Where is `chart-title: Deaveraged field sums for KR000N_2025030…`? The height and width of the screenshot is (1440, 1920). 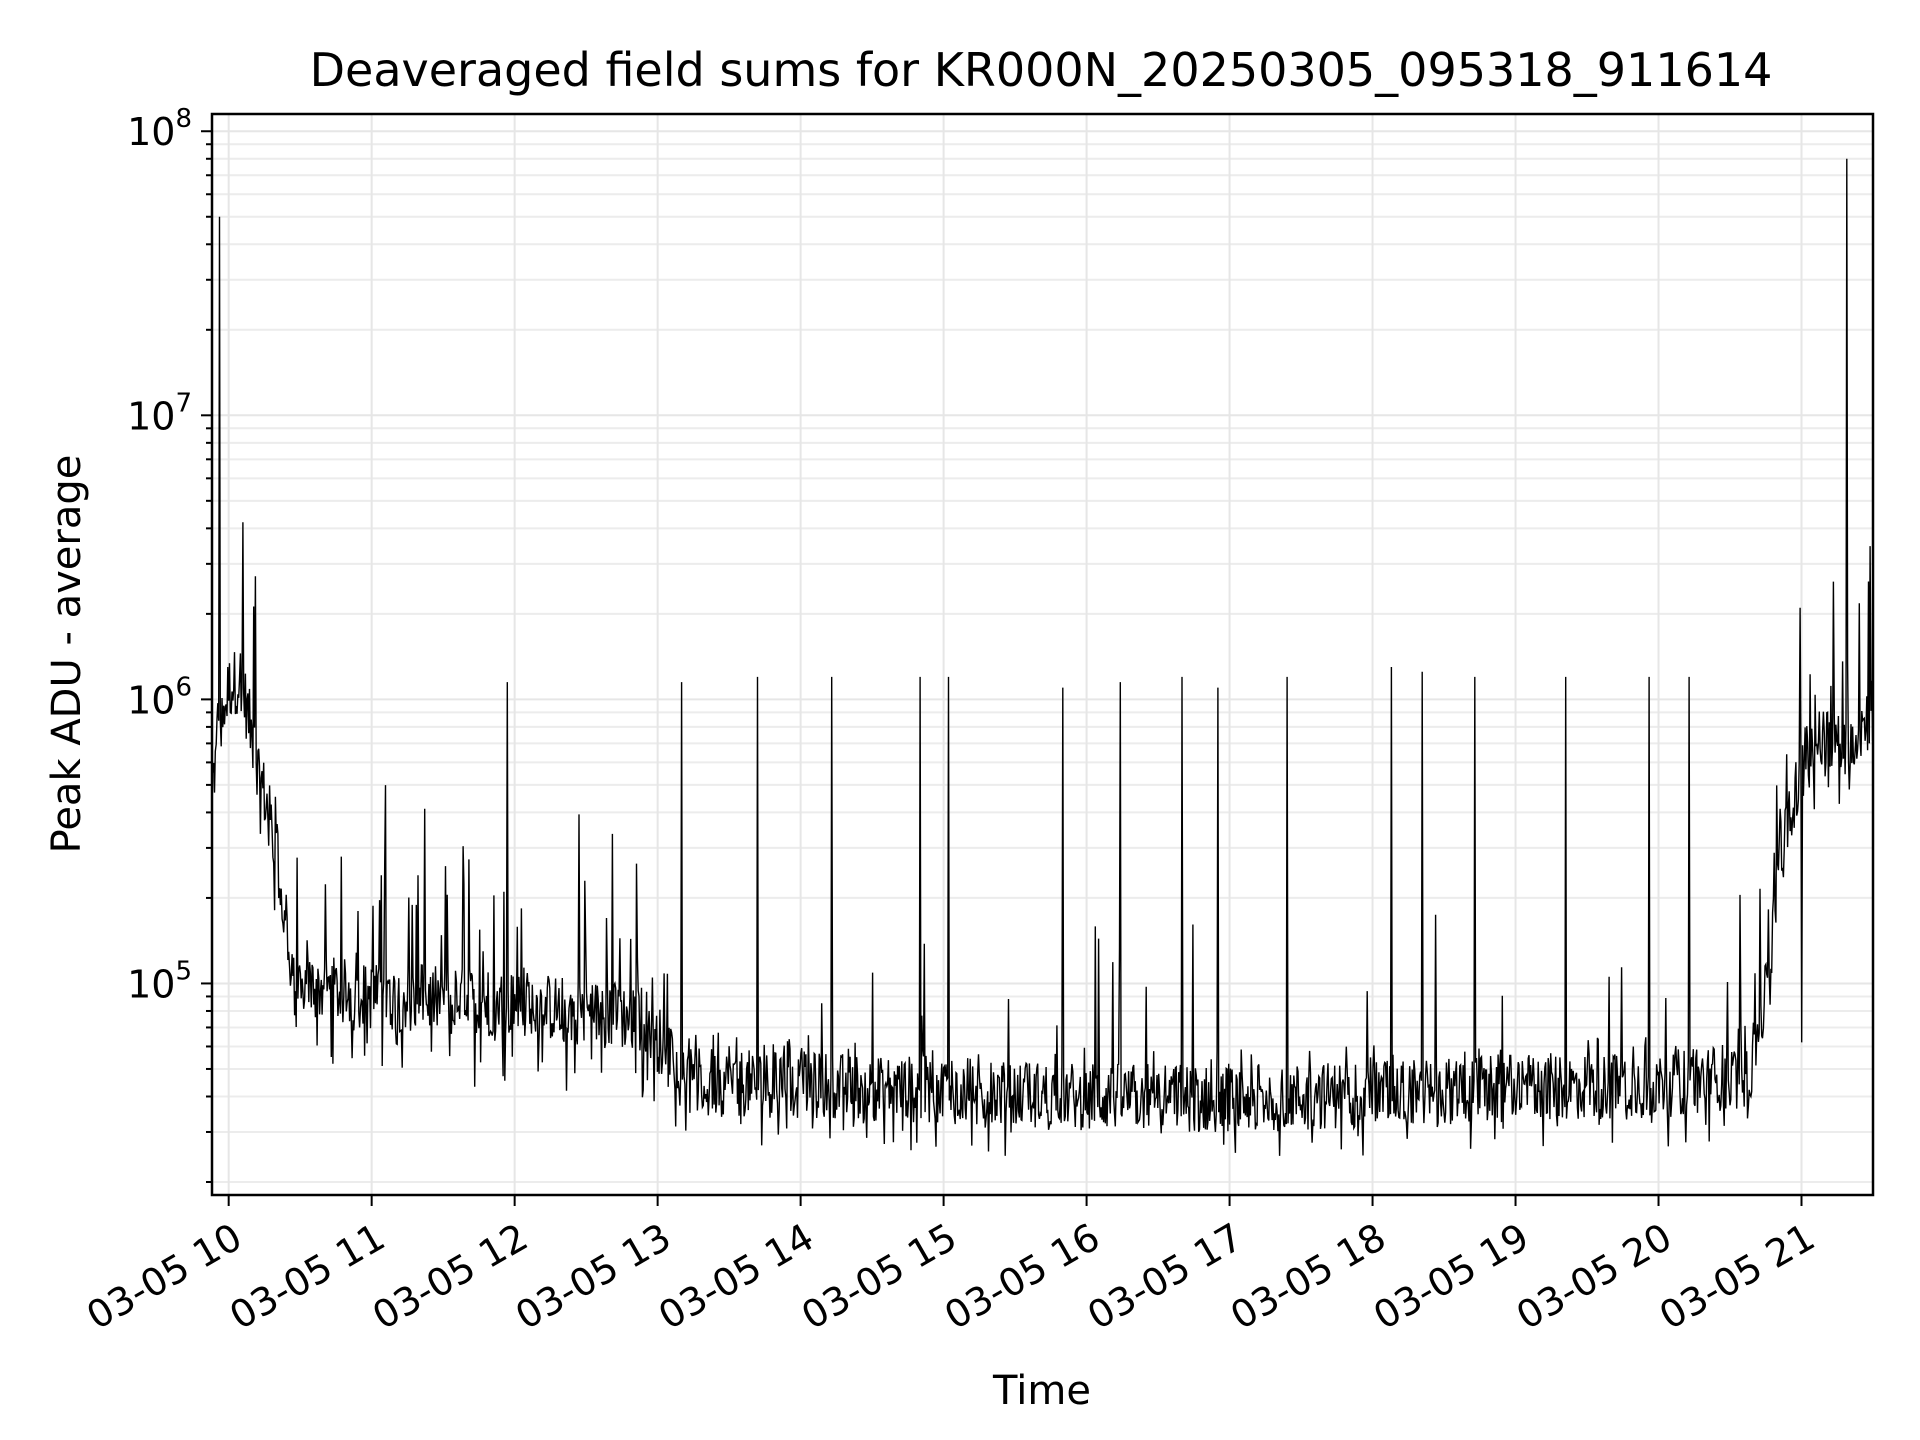
chart-title: Deaveraged field sums for KR000N_2025030… is located at coordinates (1041, 70).